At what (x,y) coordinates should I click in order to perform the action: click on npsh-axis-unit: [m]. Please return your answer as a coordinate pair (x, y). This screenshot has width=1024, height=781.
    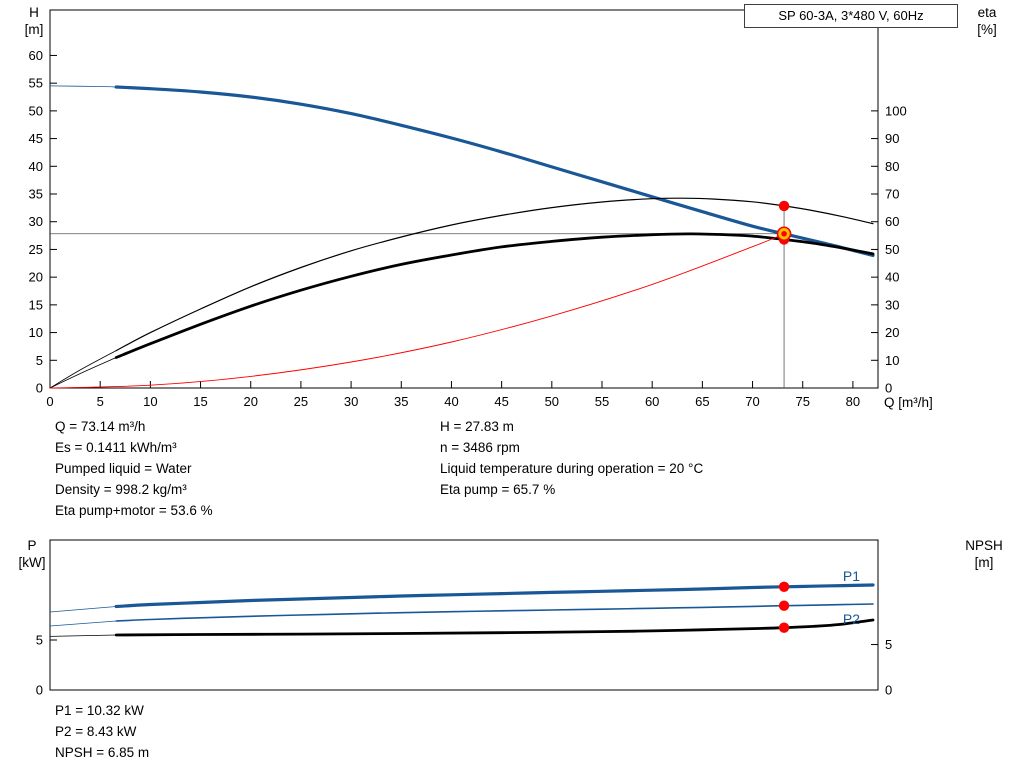
    Looking at the image, I should click on (984, 562).